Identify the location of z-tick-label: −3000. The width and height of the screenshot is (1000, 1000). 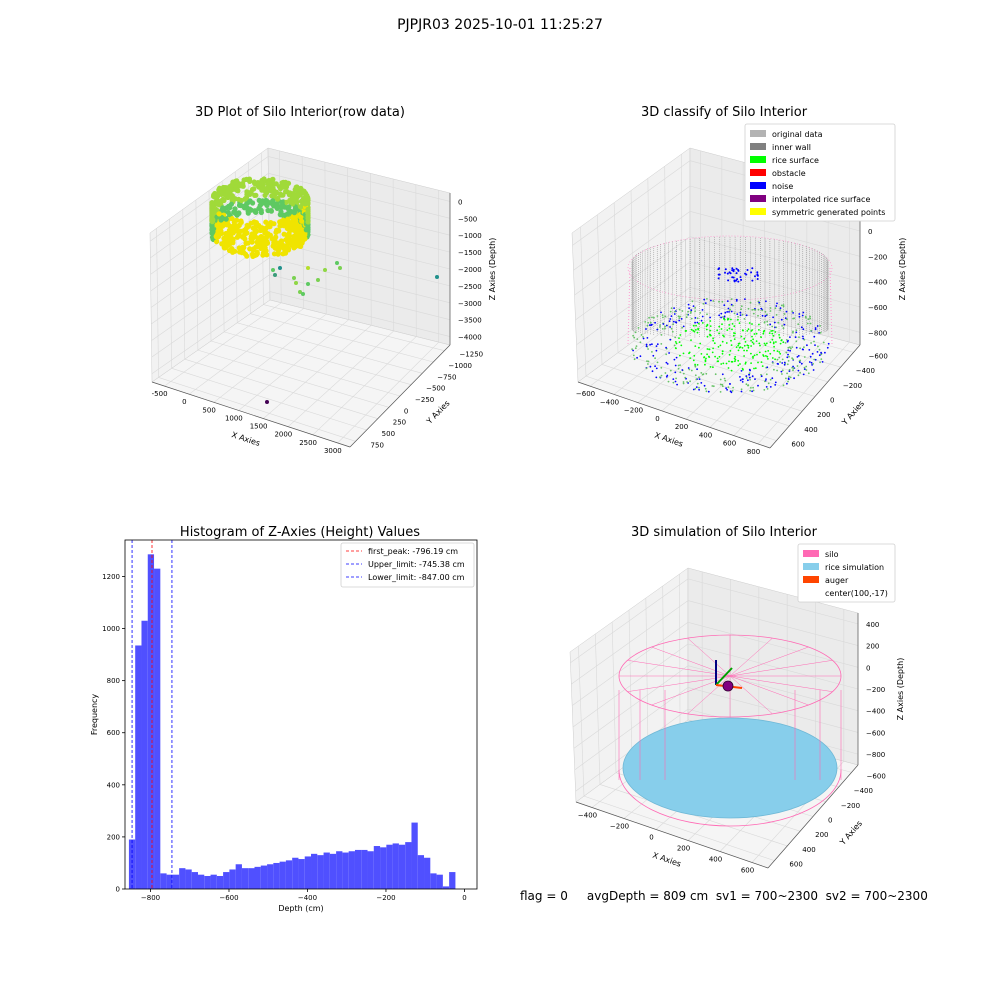
(470, 304).